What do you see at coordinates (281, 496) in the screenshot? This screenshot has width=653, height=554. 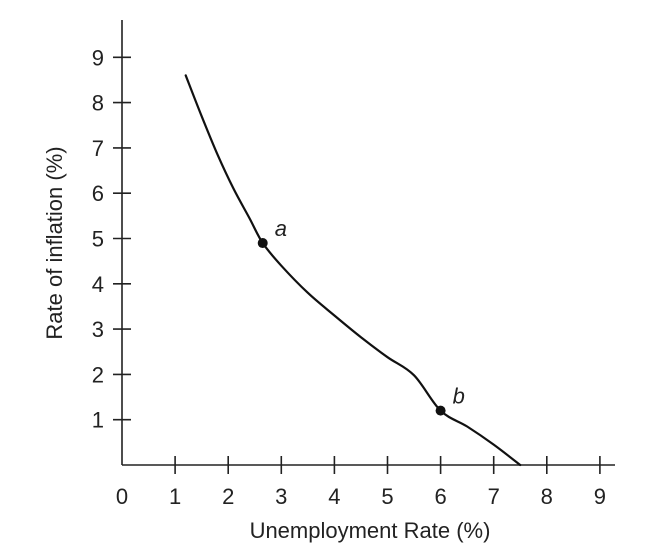 I see `x-tick-label: 3` at bounding box center [281, 496].